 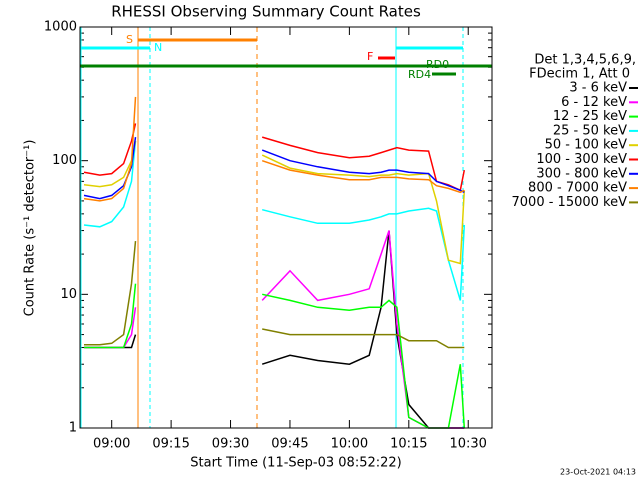 I want to click on annotation: RD4, so click(x=419, y=74).